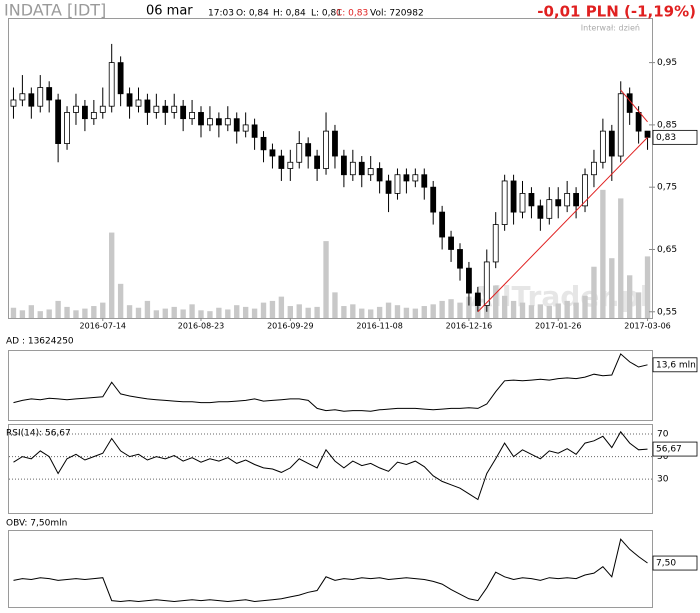 Image resolution: width=700 pixels, height=613 pixels. What do you see at coordinates (667, 188) in the screenshot?
I see `y-tick-label: 0,75` at bounding box center [667, 188].